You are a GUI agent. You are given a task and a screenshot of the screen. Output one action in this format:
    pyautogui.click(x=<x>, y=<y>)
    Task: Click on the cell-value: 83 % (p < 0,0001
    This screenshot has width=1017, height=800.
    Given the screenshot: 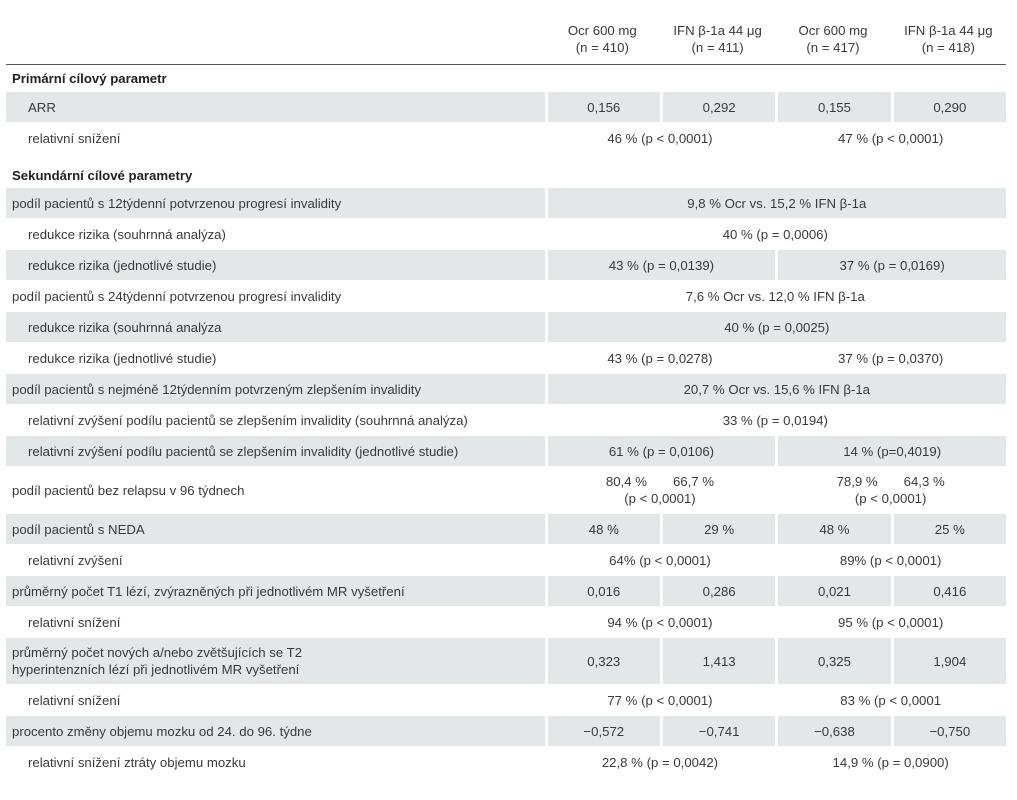 What is the action you would take?
    pyautogui.click(x=890, y=700)
    